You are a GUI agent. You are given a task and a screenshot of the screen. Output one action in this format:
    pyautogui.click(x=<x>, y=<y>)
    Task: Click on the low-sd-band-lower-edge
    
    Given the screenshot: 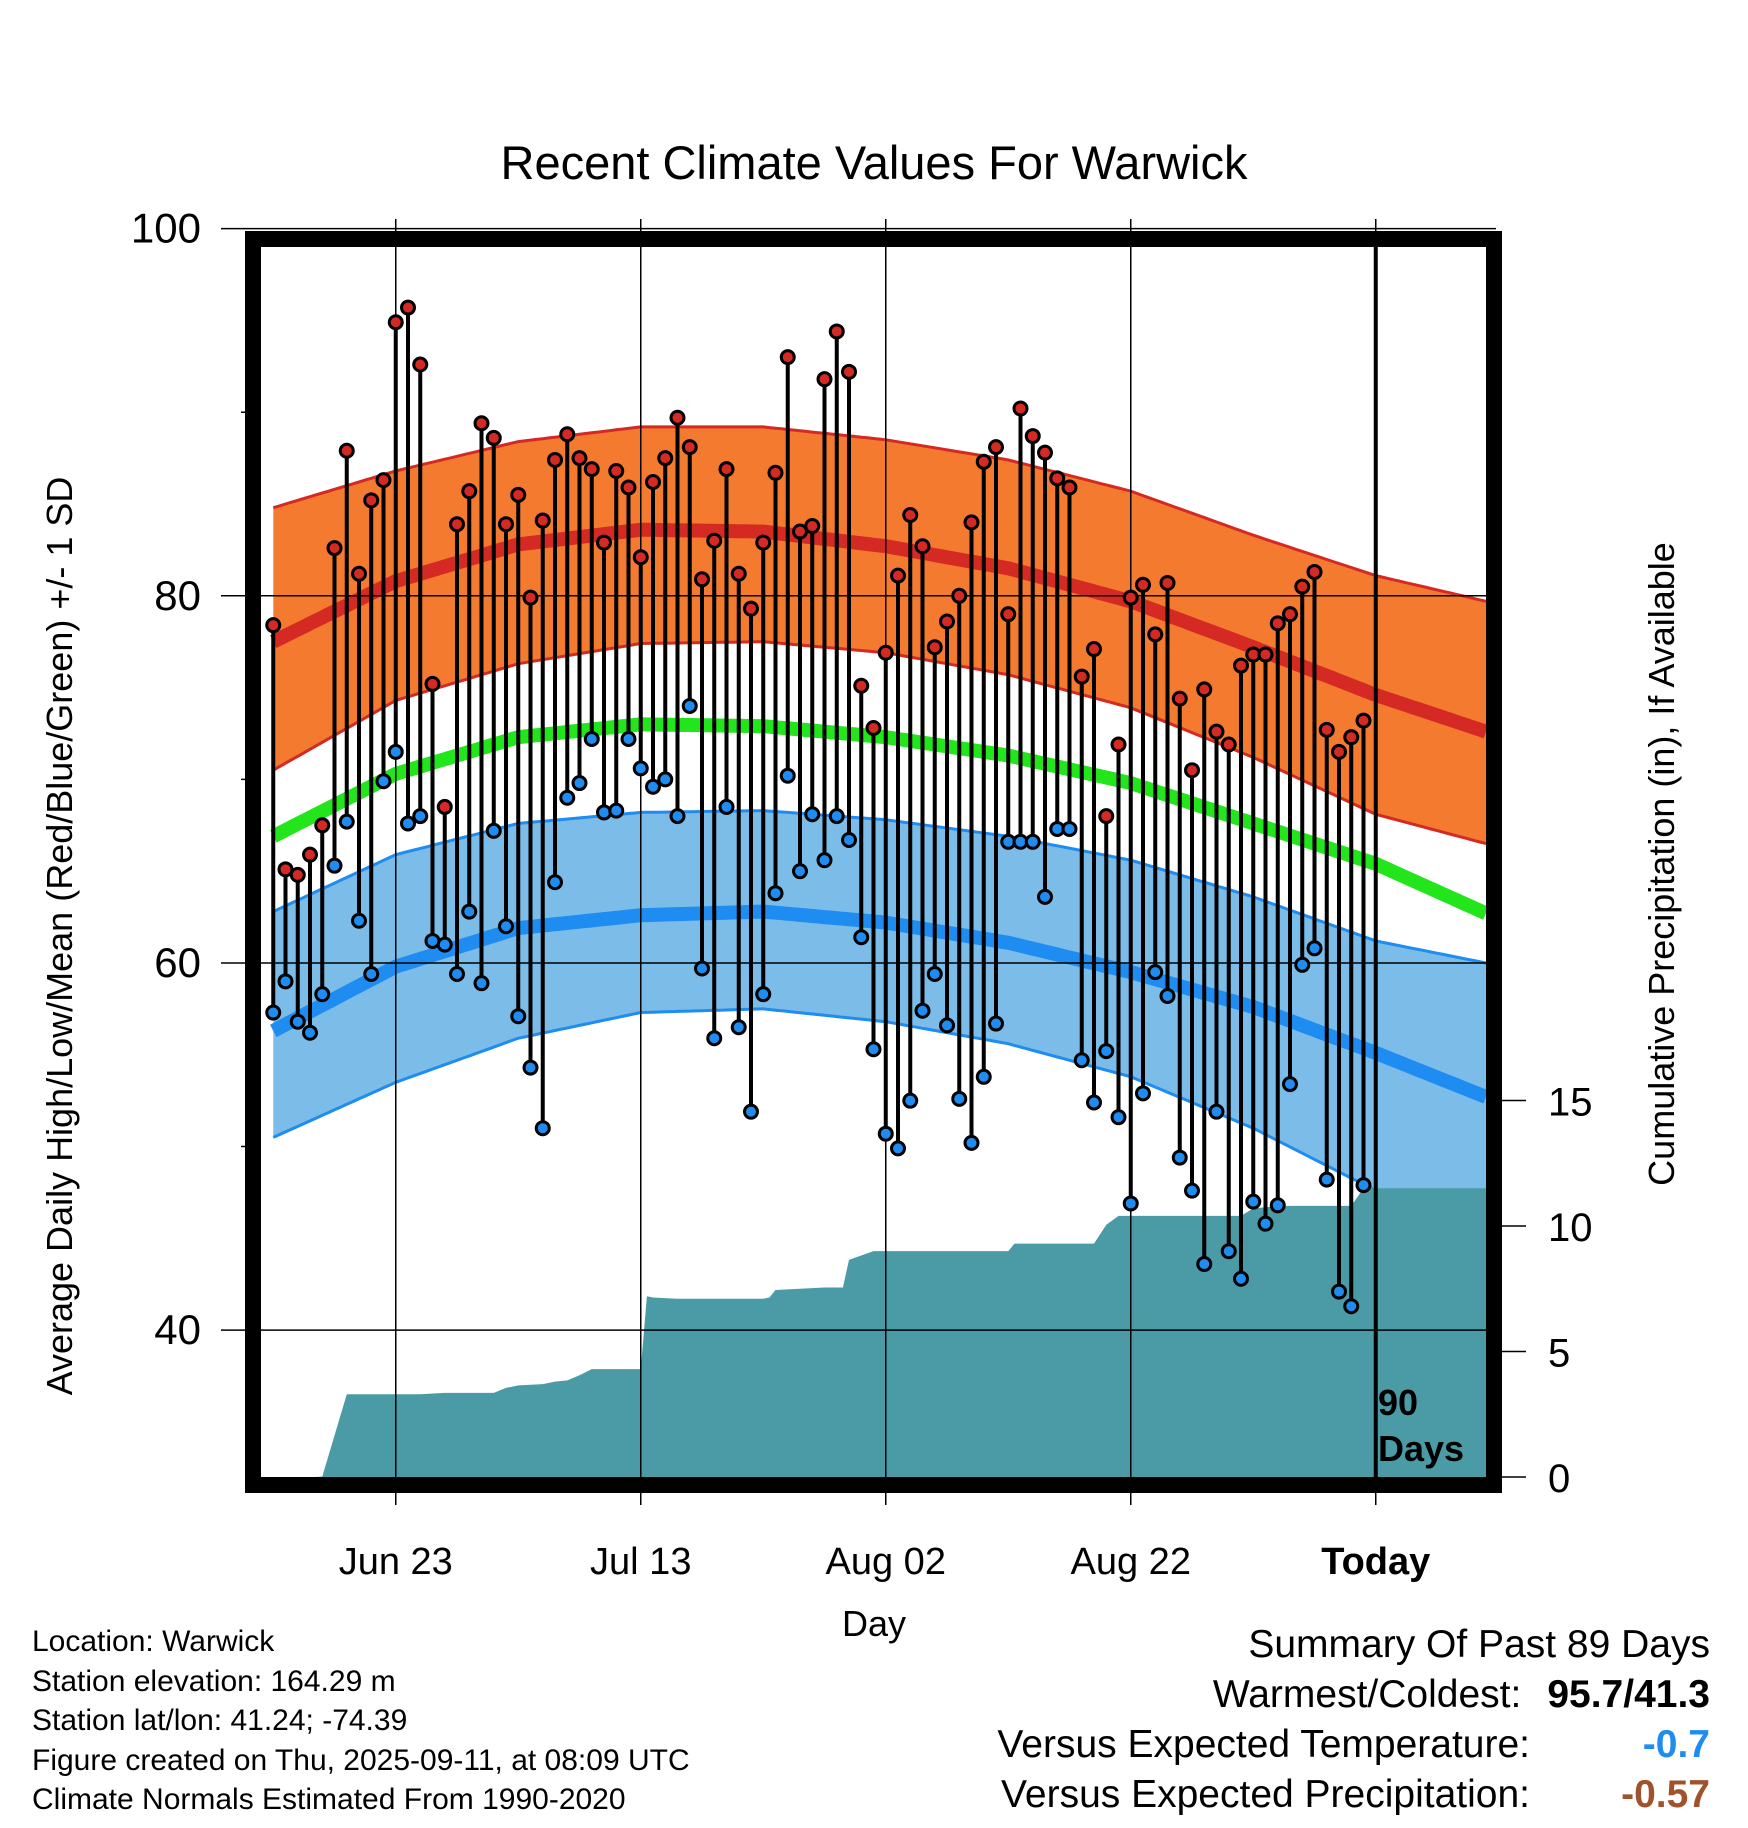 What is the action you would take?
    pyautogui.click(x=879, y=1132)
    